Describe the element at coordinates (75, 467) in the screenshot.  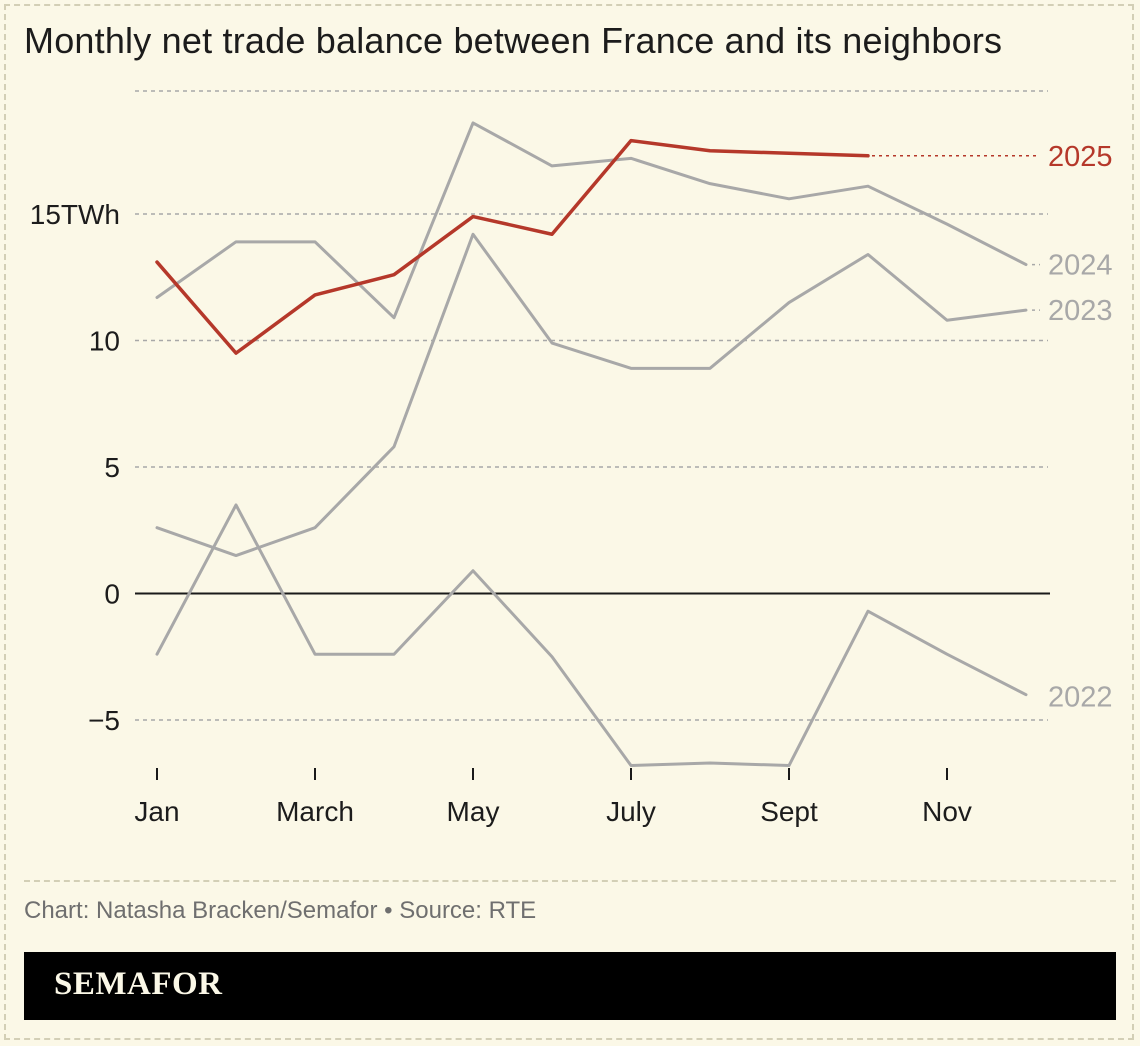
I see `y-axis-labels: −5 0 5 10 15TWh` at that location.